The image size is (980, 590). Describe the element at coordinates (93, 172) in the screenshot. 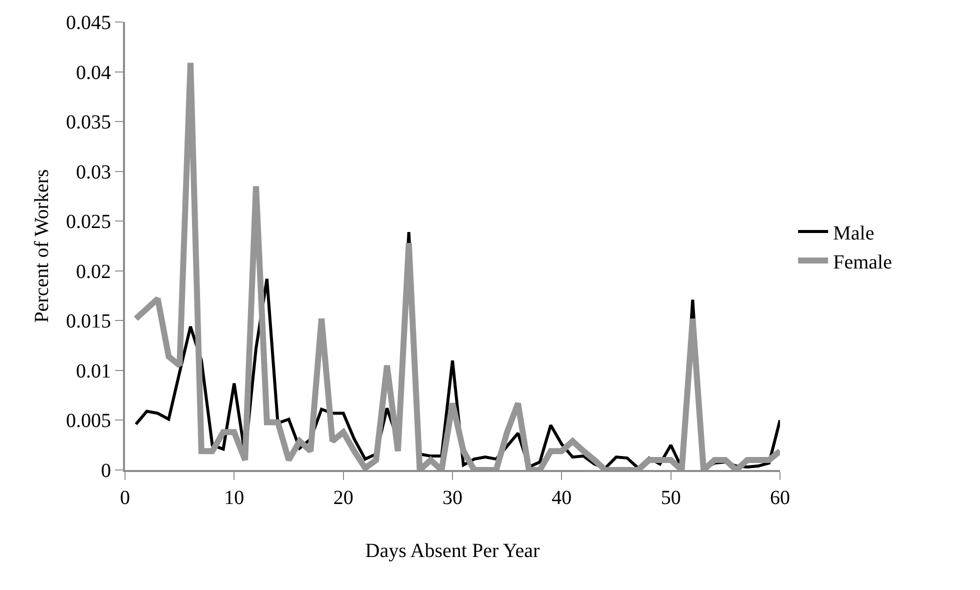

I see `y-tick-label: 0.03` at that location.